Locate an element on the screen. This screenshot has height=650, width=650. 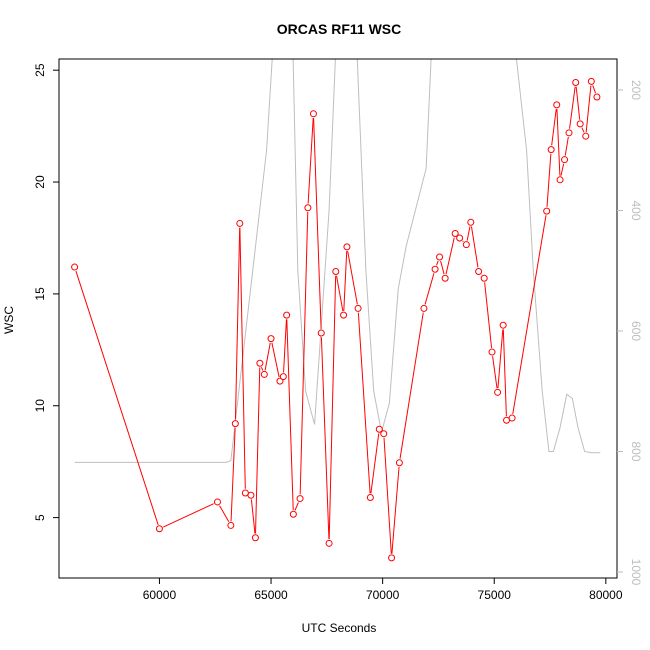
y2-tick-label: 600 is located at coordinates (636, 331).